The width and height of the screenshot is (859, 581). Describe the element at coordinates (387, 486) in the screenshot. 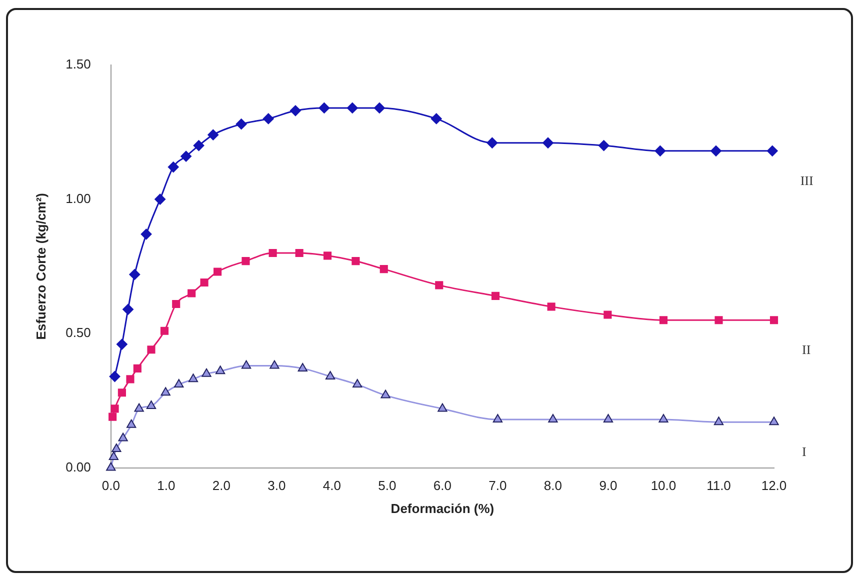

I see `x-tick-label: 5.0` at that location.